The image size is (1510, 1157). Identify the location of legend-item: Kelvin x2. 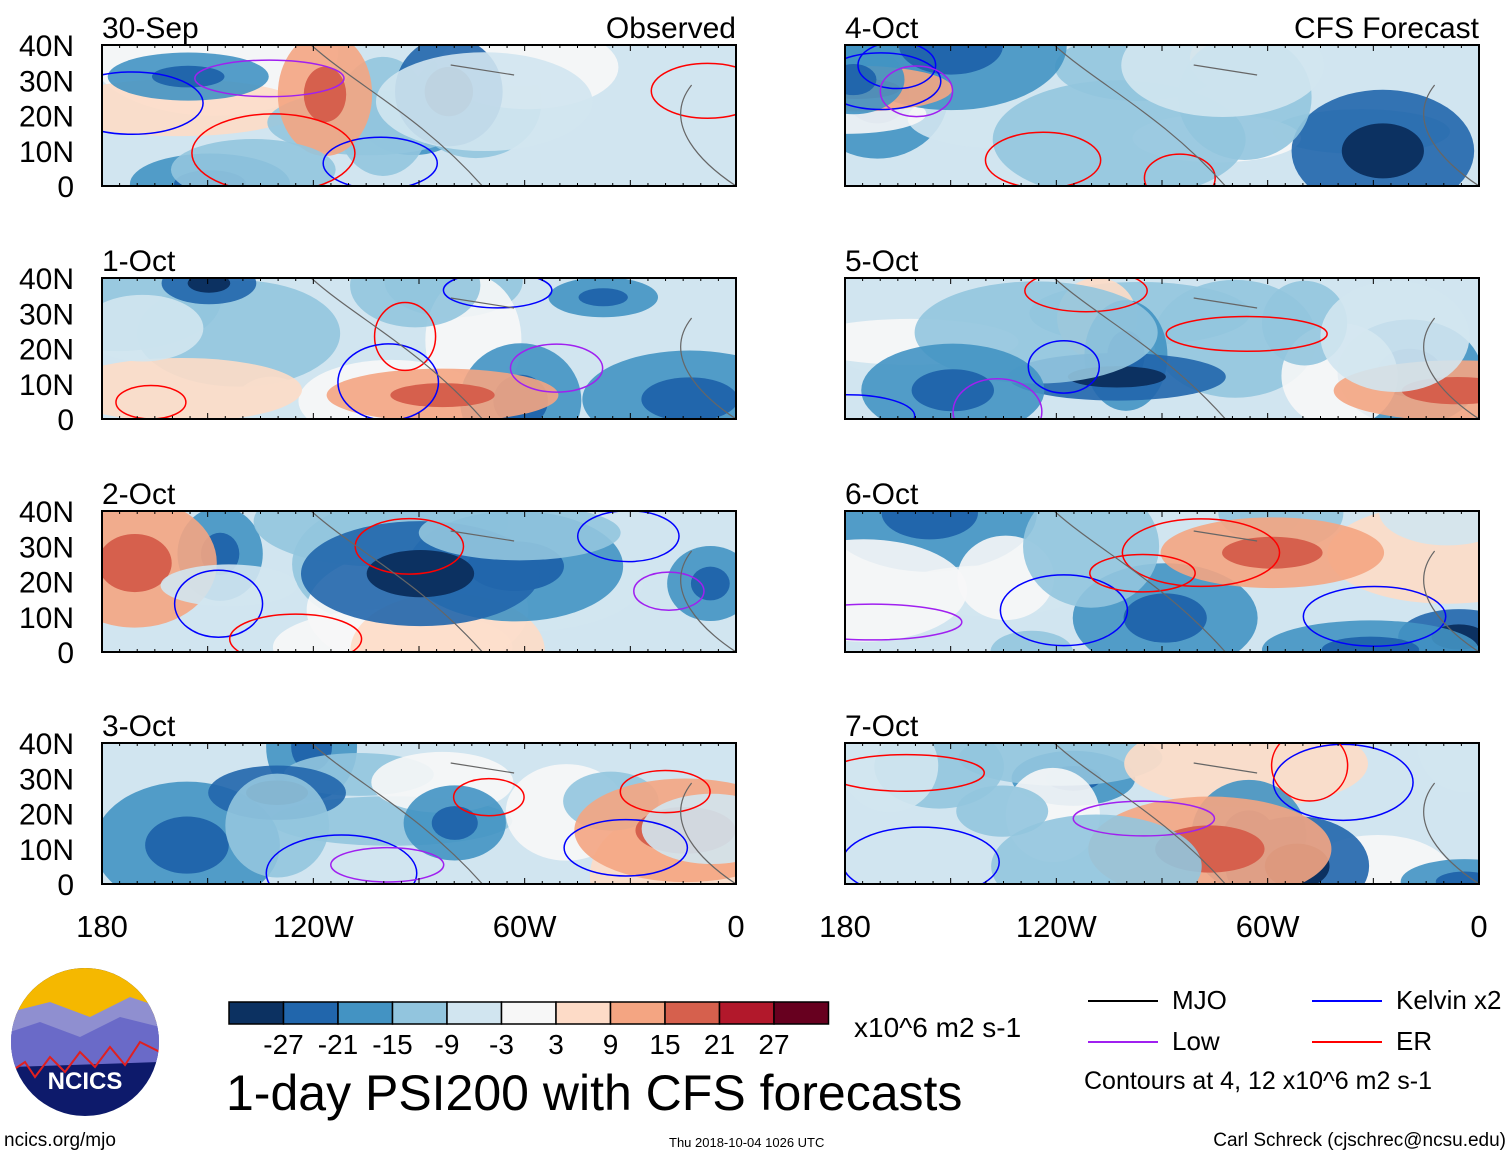
(1407, 1000).